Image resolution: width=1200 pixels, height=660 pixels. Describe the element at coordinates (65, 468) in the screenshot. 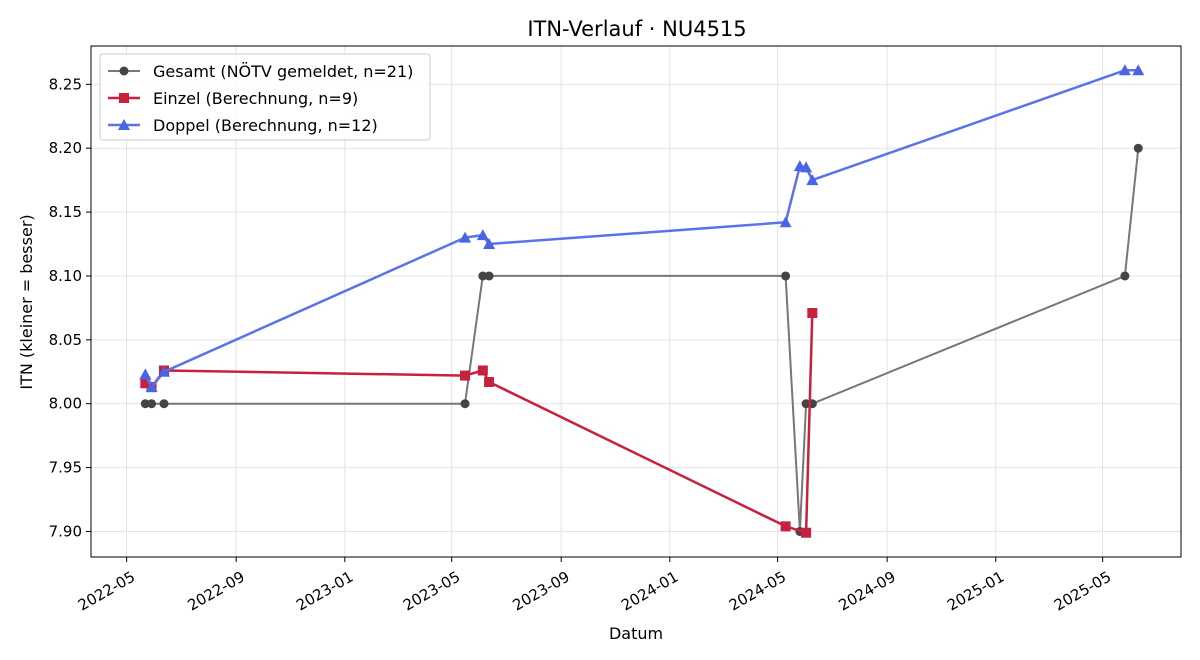

I see `y-tick-label: 7.95` at that location.